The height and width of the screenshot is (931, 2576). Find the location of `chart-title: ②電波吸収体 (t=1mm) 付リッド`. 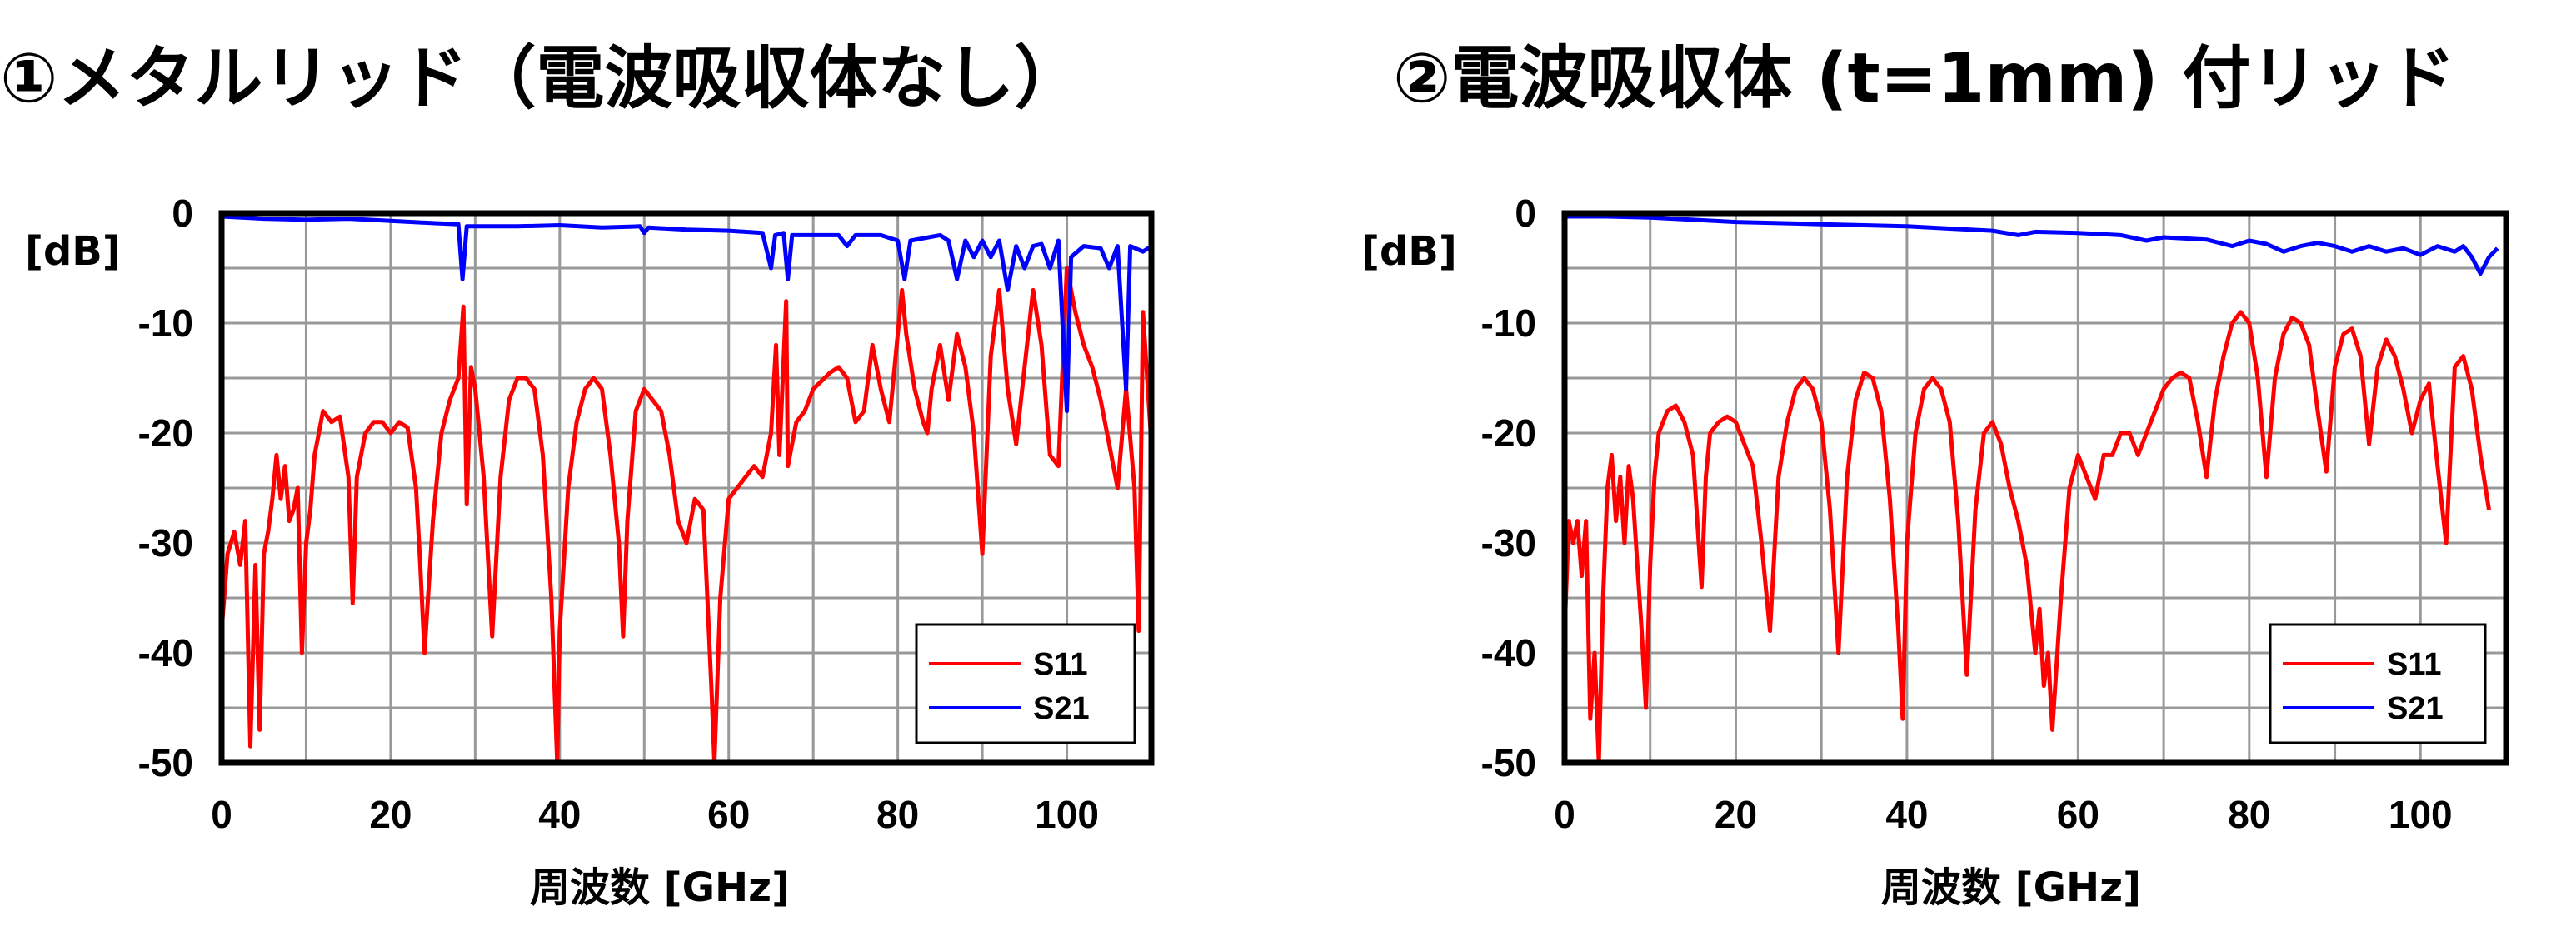

chart-title: ②電波吸収体 (t=1mm) 付リッド is located at coordinates (1924, 78).